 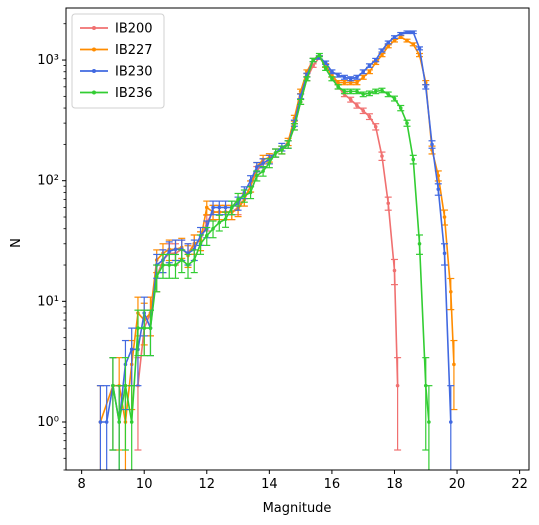 What do you see at coordinates (269, 484) in the screenshot?
I see `x-tick-label: 14` at bounding box center [269, 484].